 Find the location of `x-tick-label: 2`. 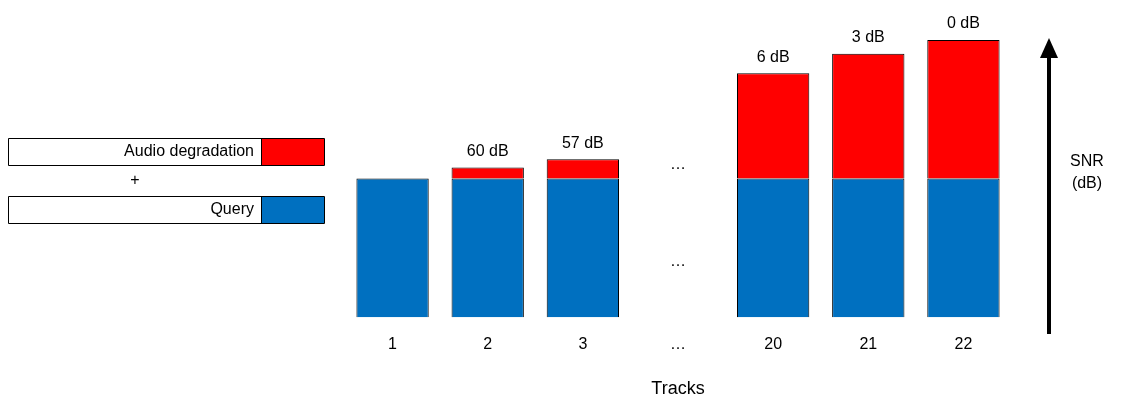

x-tick-label: 2 is located at coordinates (488, 344).